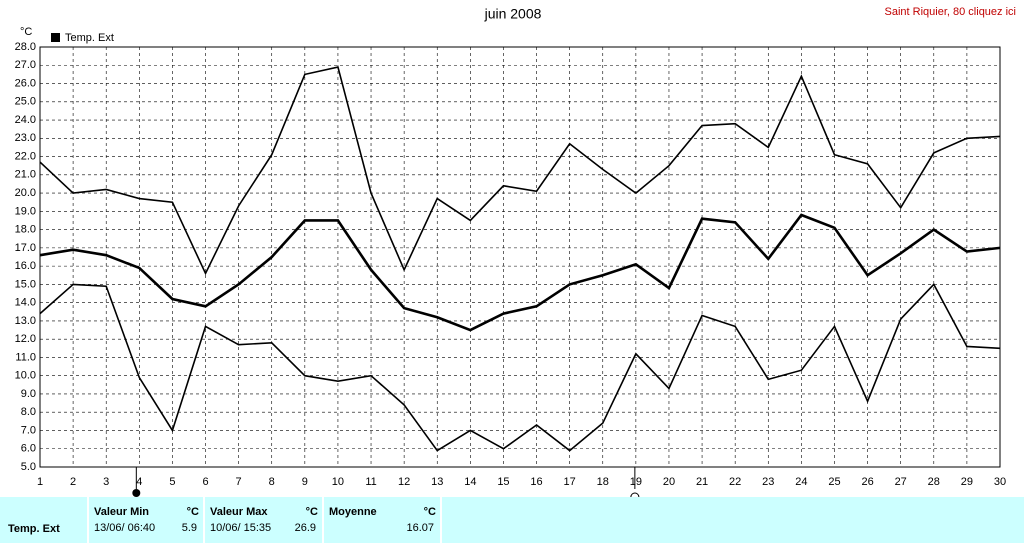 This screenshot has height=543, width=1024. What do you see at coordinates (106, 482) in the screenshot?
I see `x-tick-label: 3` at bounding box center [106, 482].